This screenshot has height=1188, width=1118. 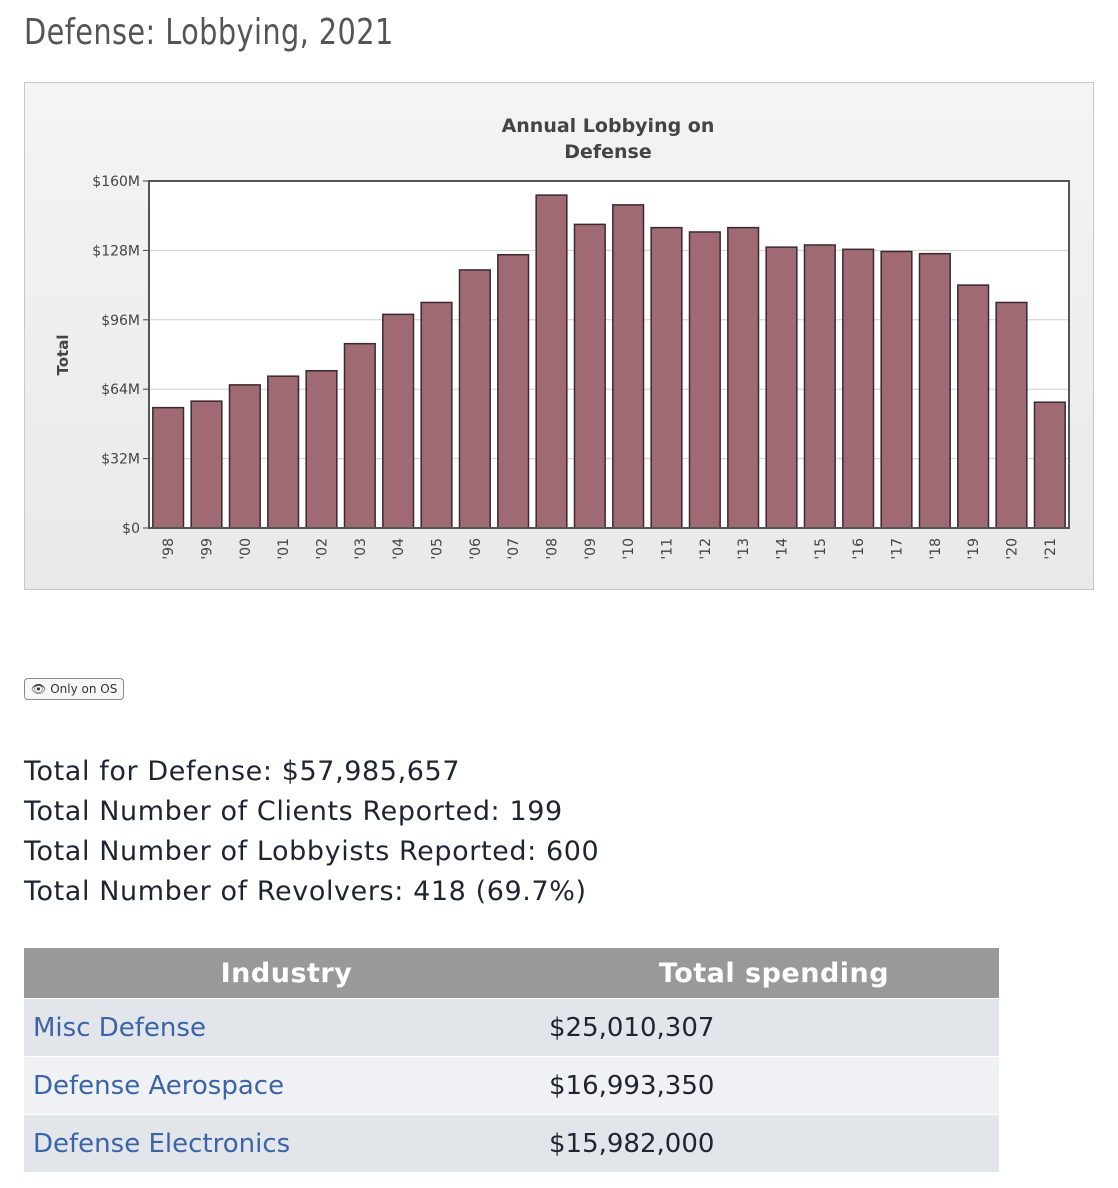 What do you see at coordinates (159, 1085) in the screenshot?
I see `industry-link-defense-aerospace: Defense Aerospace` at bounding box center [159, 1085].